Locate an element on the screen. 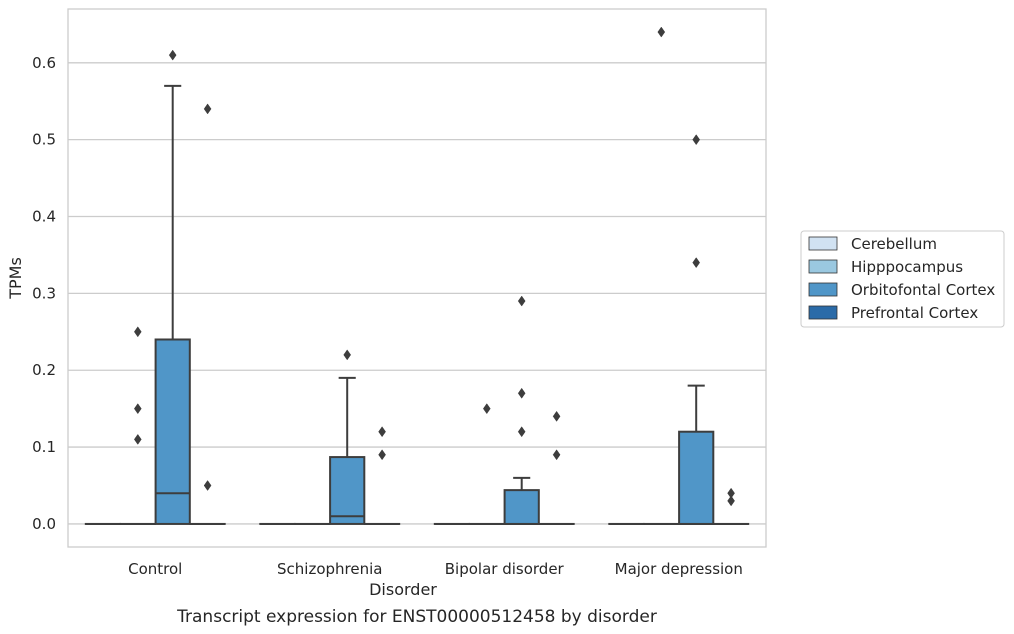  y-tick-label: 0.1 is located at coordinates (44, 447).